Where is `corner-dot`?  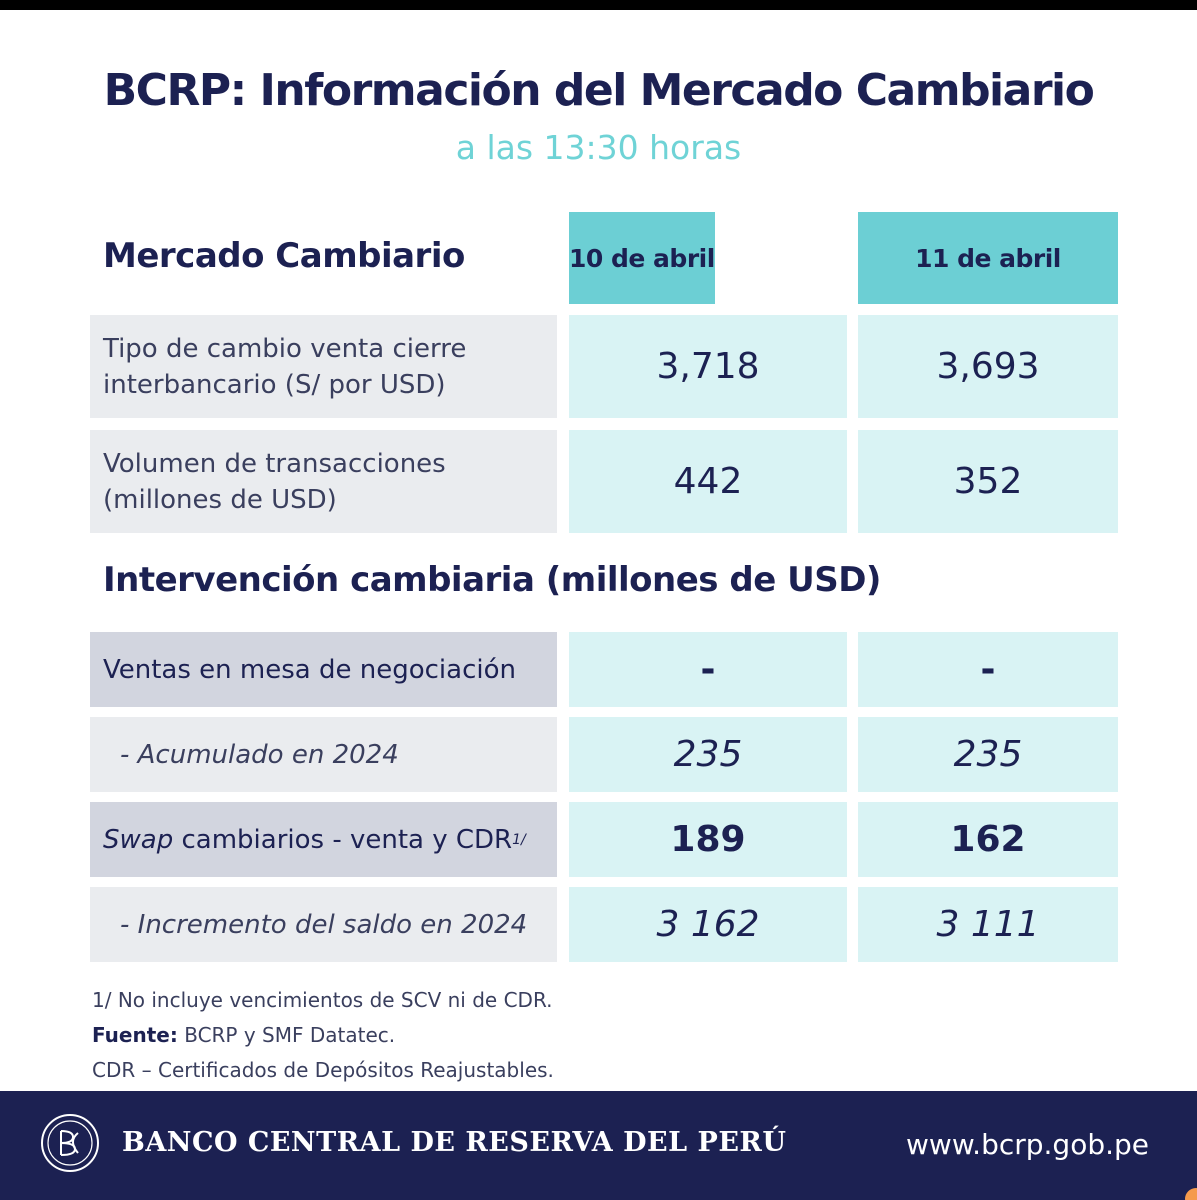
corner-dot is located at coordinates (1191, 1194).